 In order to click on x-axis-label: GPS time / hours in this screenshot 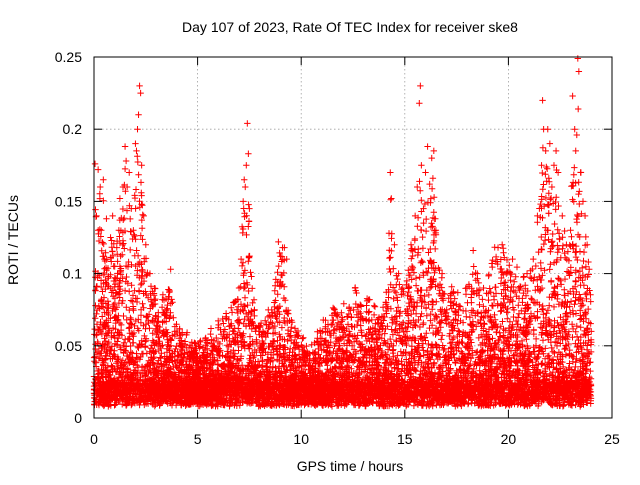, I will do `click(350, 466)`.